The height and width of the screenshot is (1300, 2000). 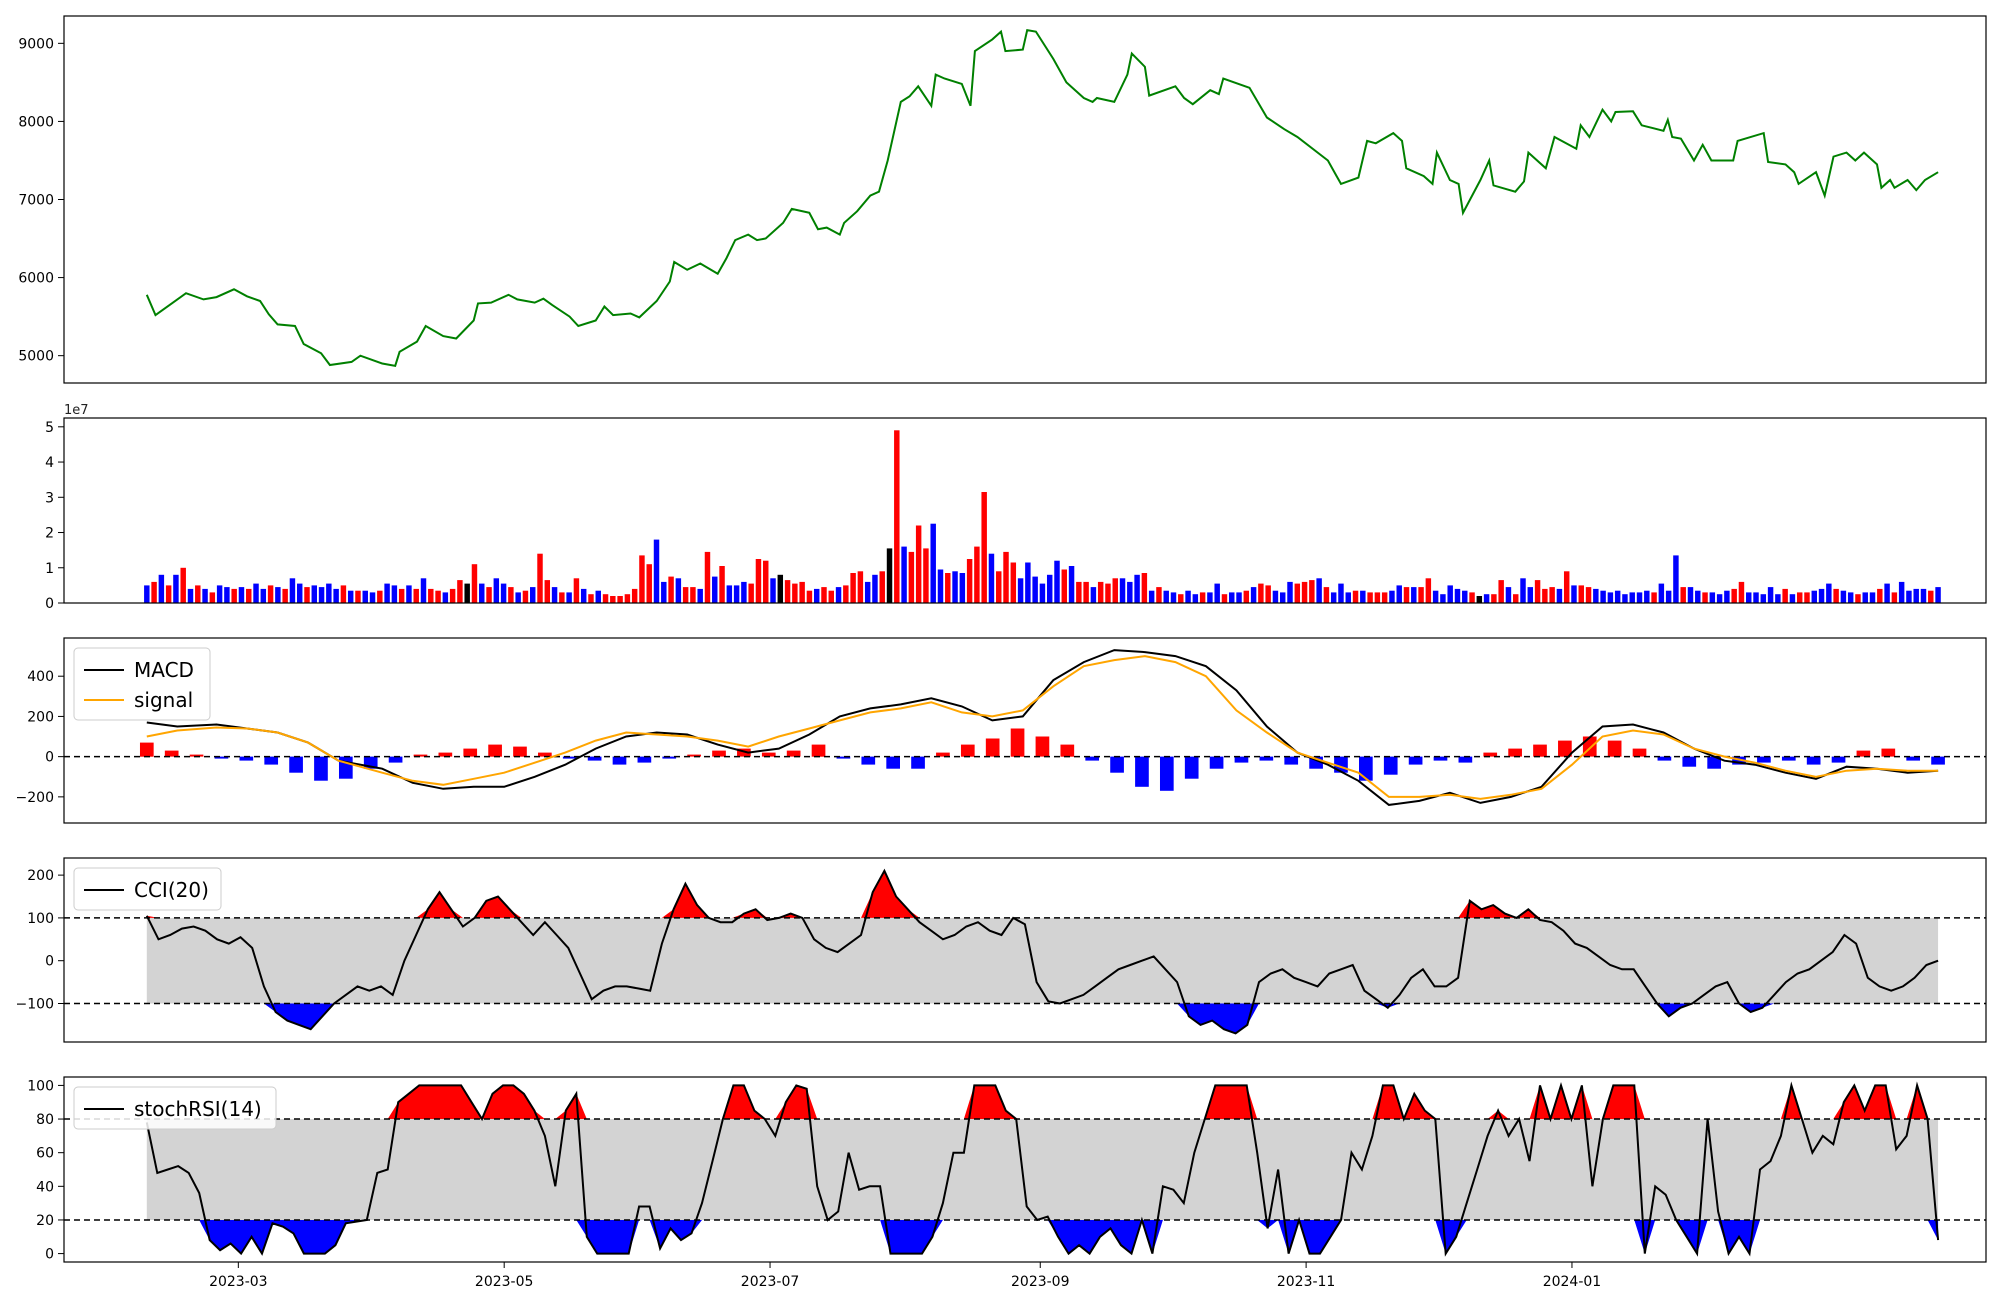 I want to click on y-tick-label: 8000, so click(x=36, y=122).